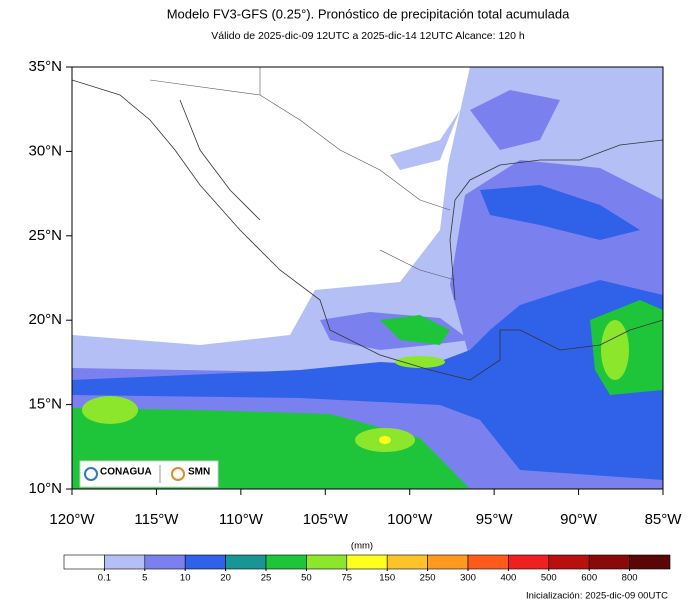 Image resolution: width=696 pixels, height=604 pixels. I want to click on colorbar-unit: (mm), so click(362, 546).